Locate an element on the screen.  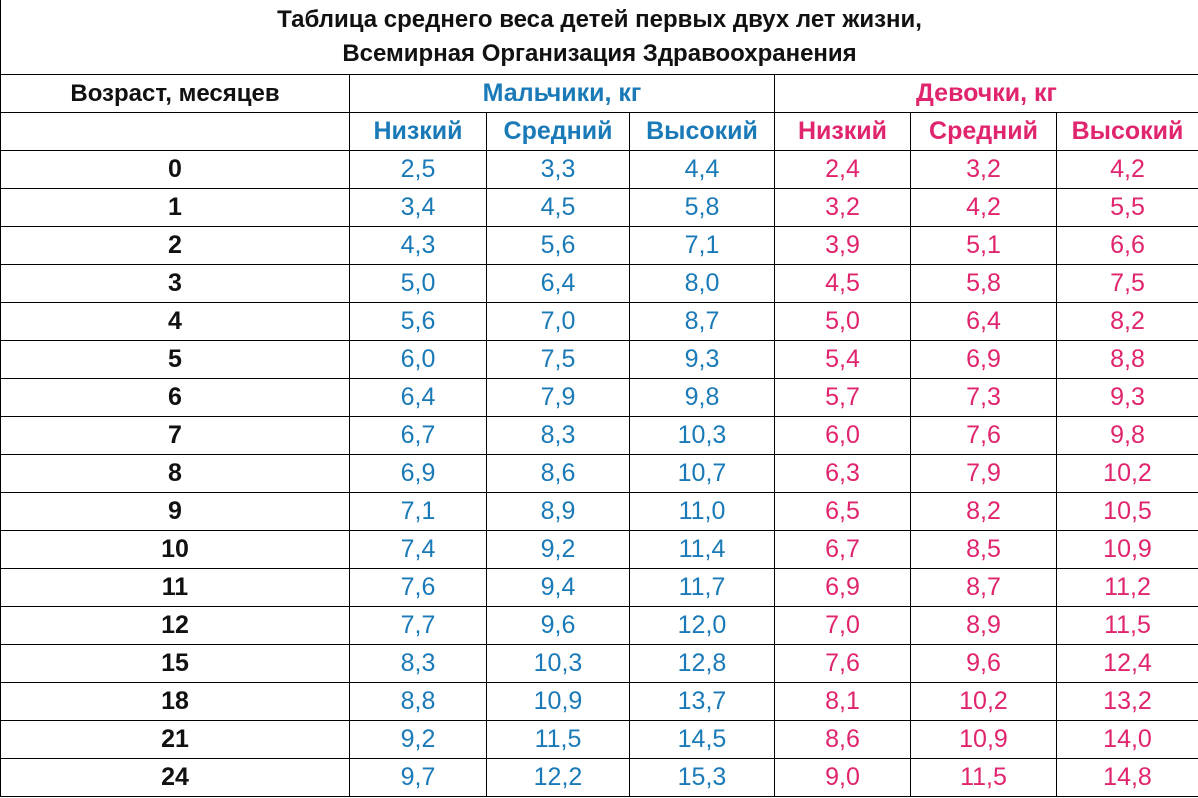
boys-low-cell: 7,4 is located at coordinates (418, 549).